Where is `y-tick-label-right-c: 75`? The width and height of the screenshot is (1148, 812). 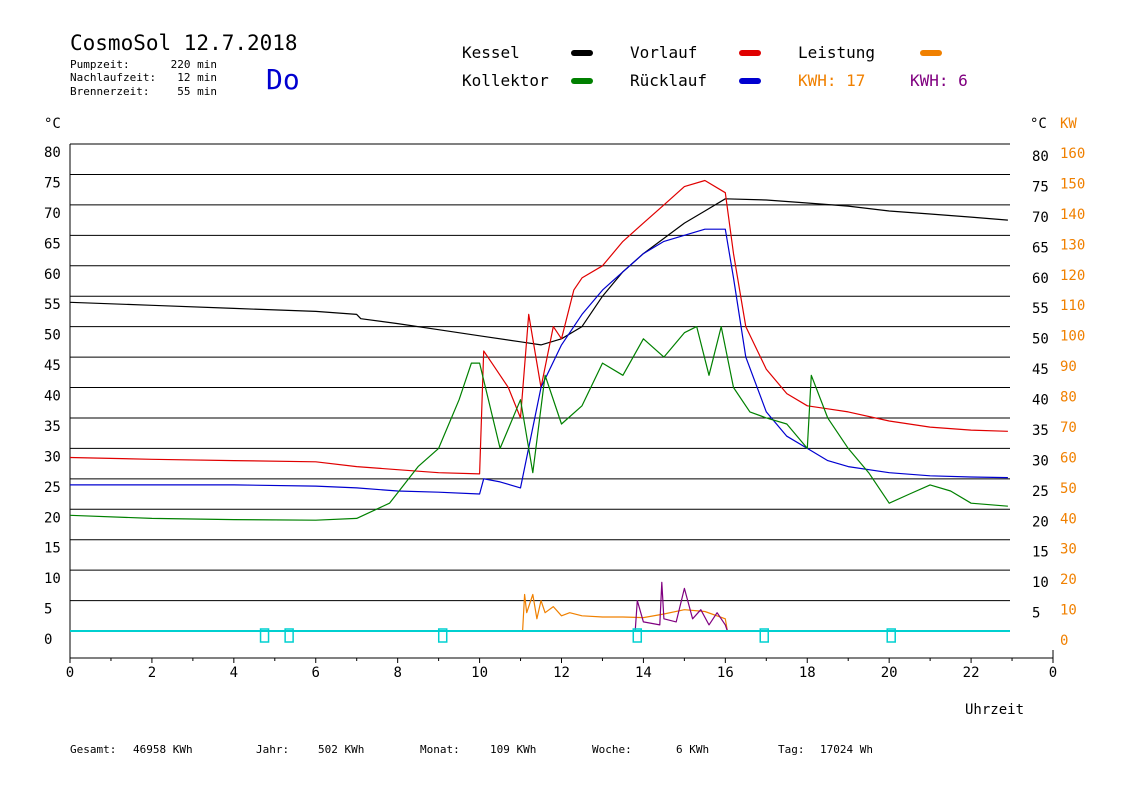 y-tick-label-right-c: 75 is located at coordinates (1040, 187).